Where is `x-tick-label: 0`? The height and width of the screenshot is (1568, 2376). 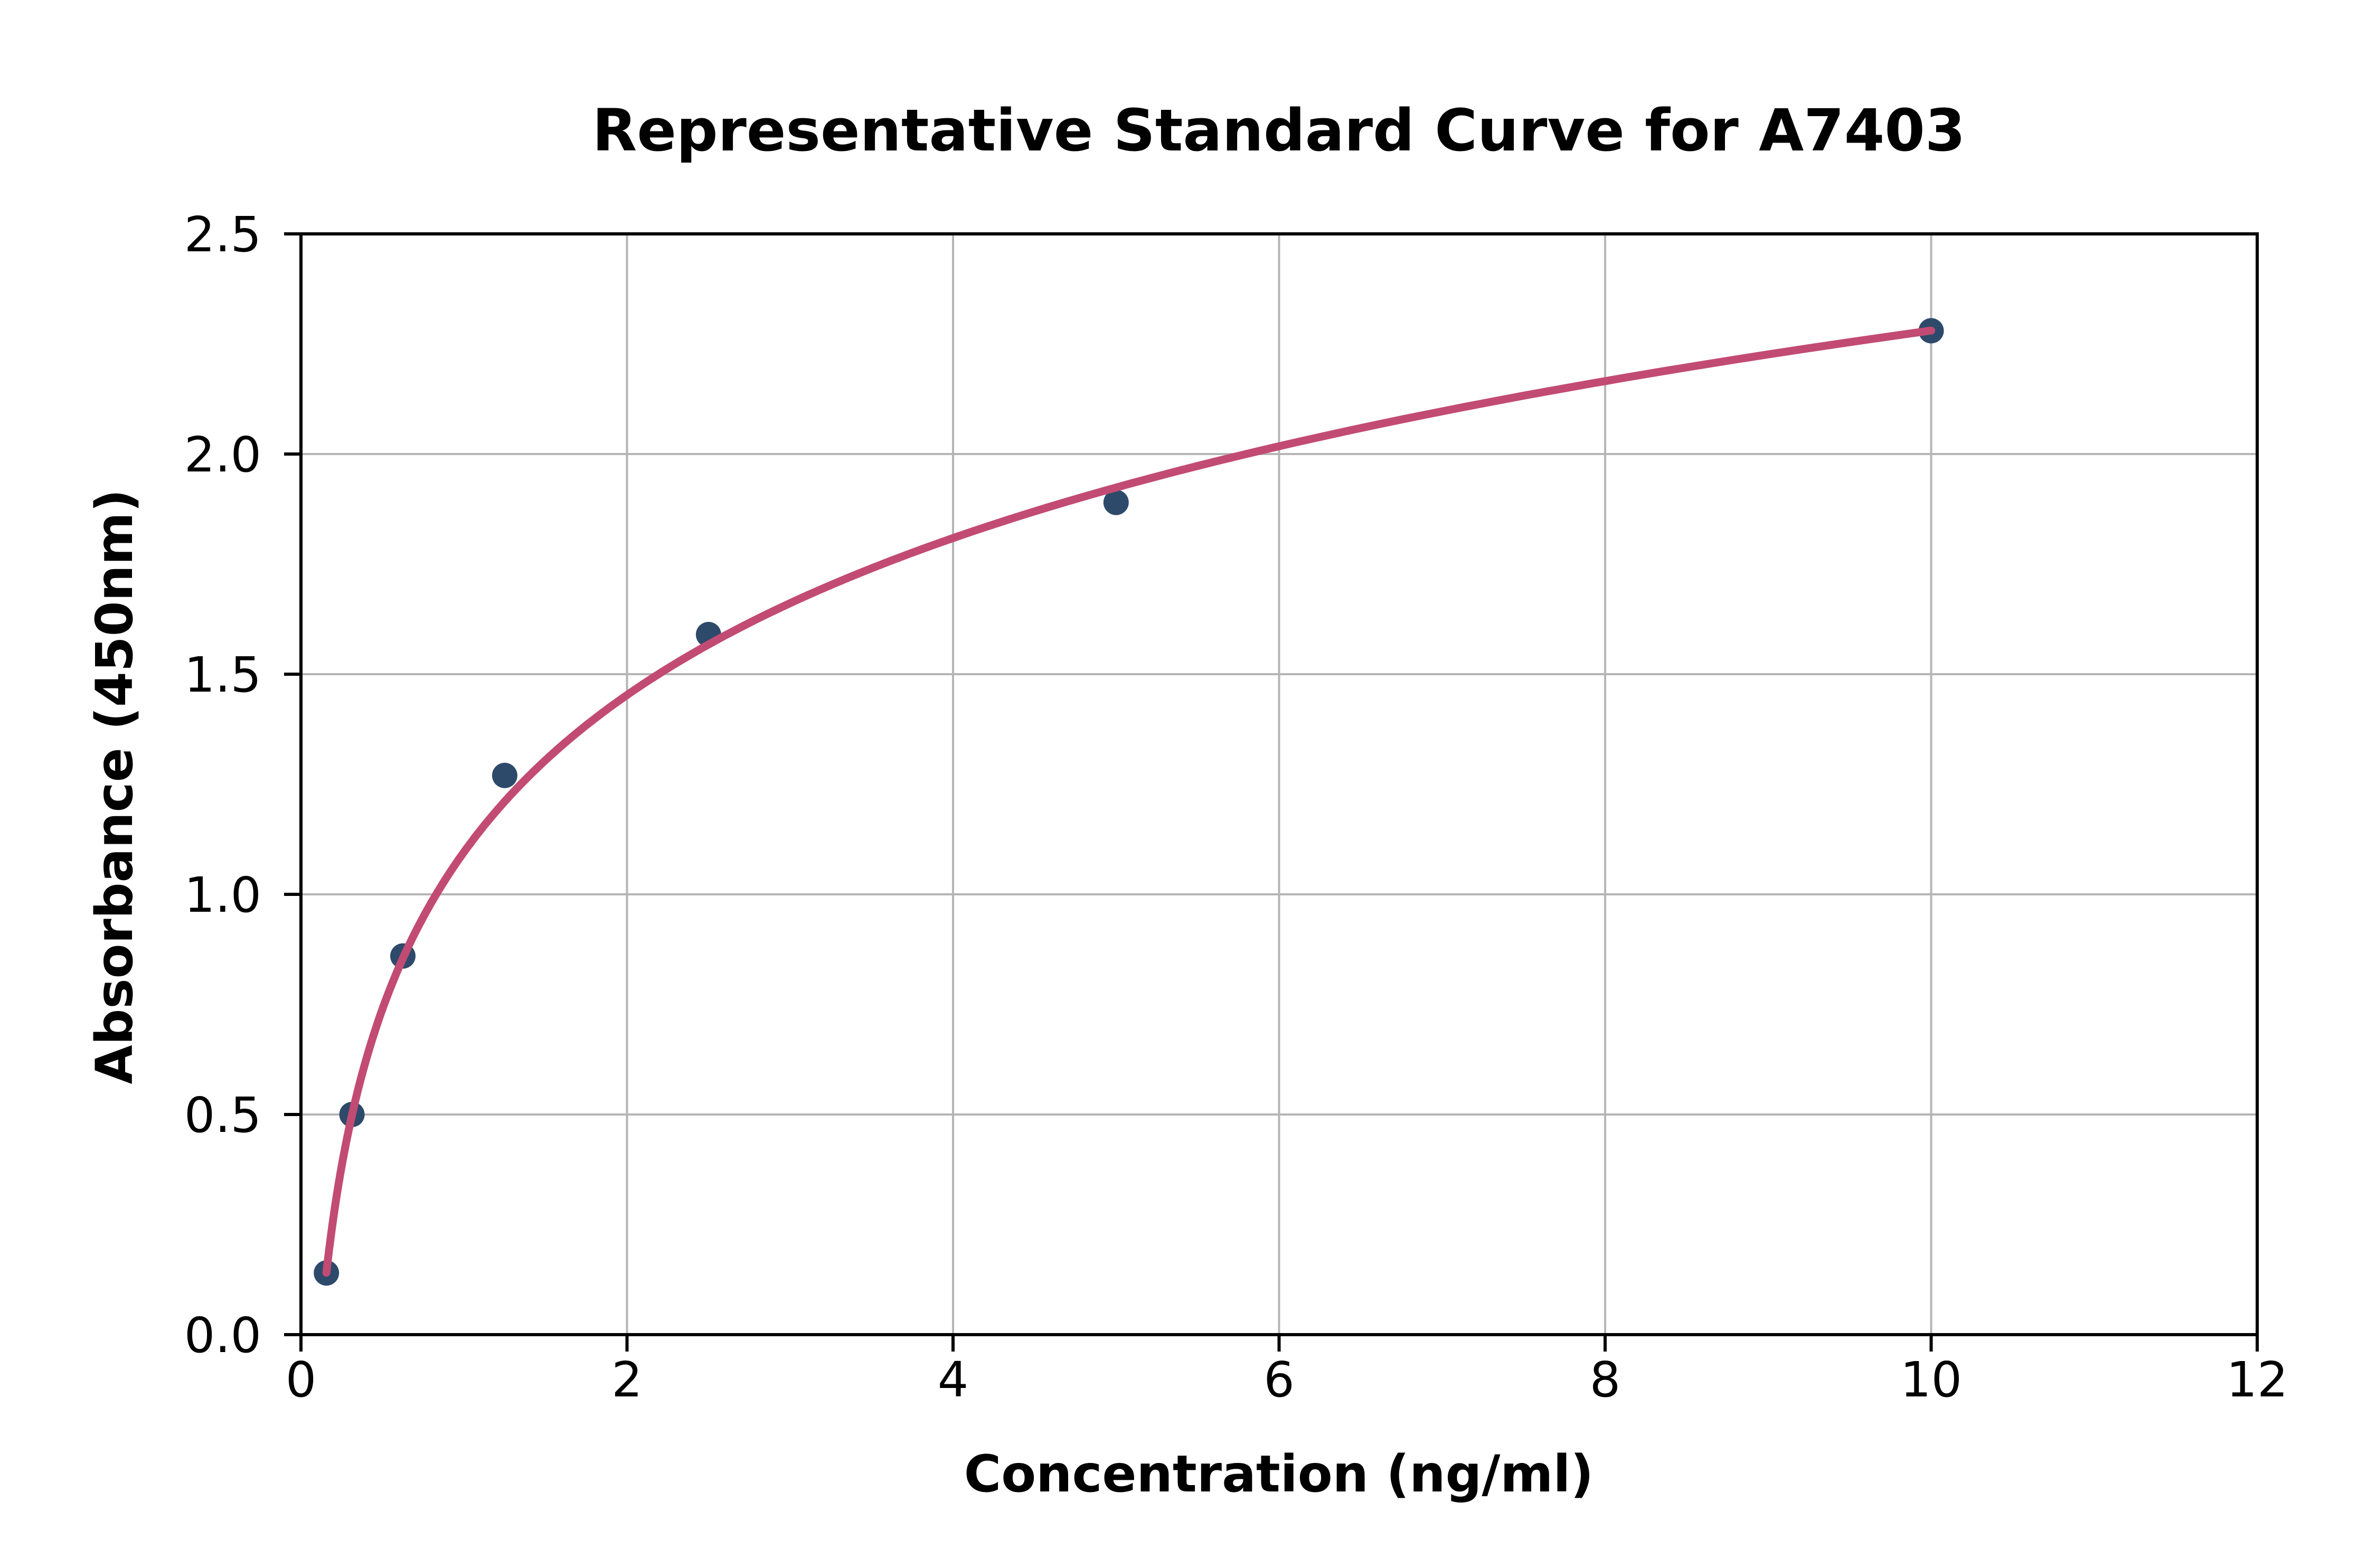 x-tick-label: 0 is located at coordinates (301, 1380).